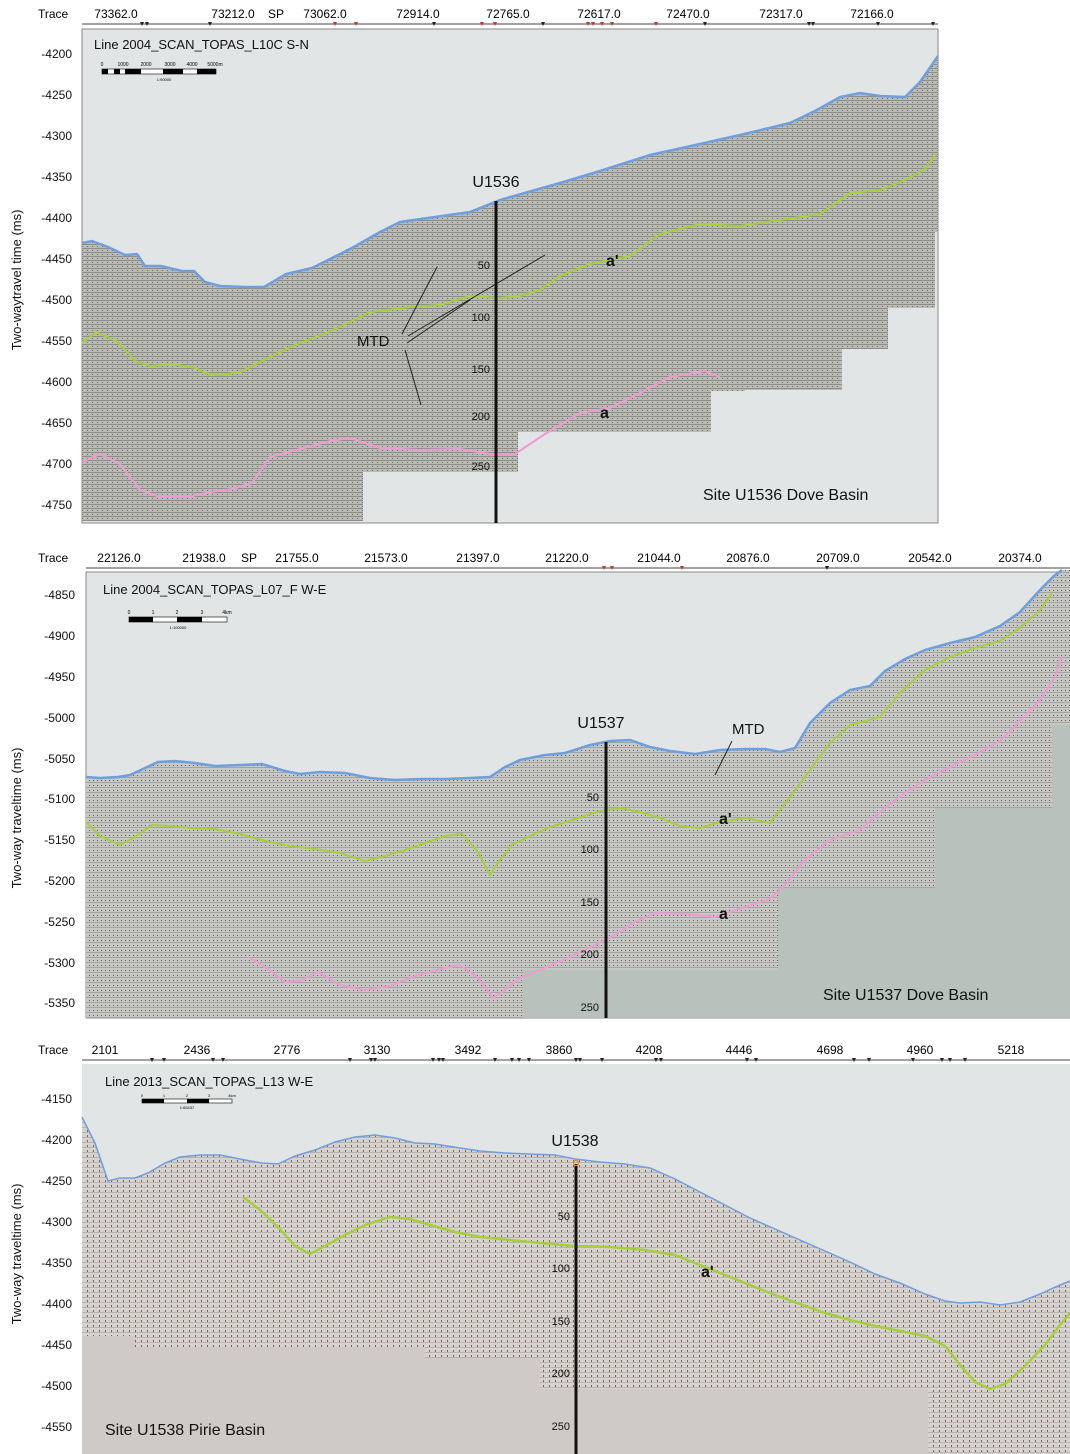 This screenshot has height=1454, width=1070. Describe the element at coordinates (249, 558) in the screenshot. I see `sp-label: SP` at that location.